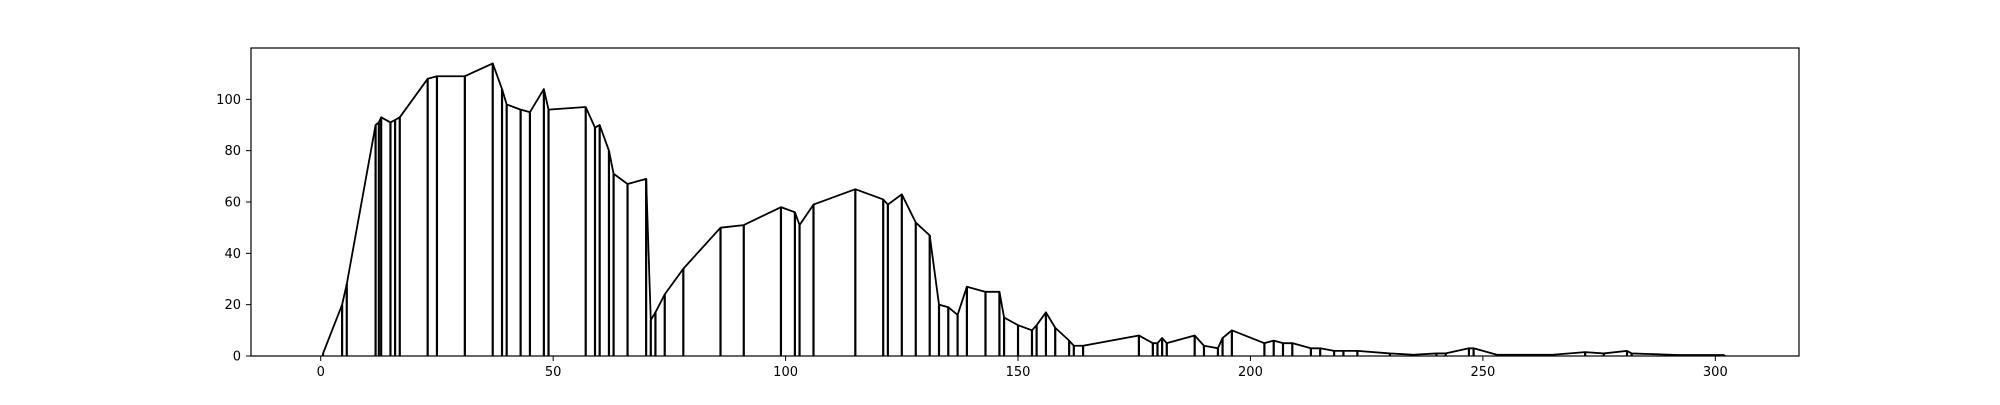 The width and height of the screenshot is (2000, 405). I want to click on y-axis-ticks: 0 20 40 60 80 100, so click(233, 229).